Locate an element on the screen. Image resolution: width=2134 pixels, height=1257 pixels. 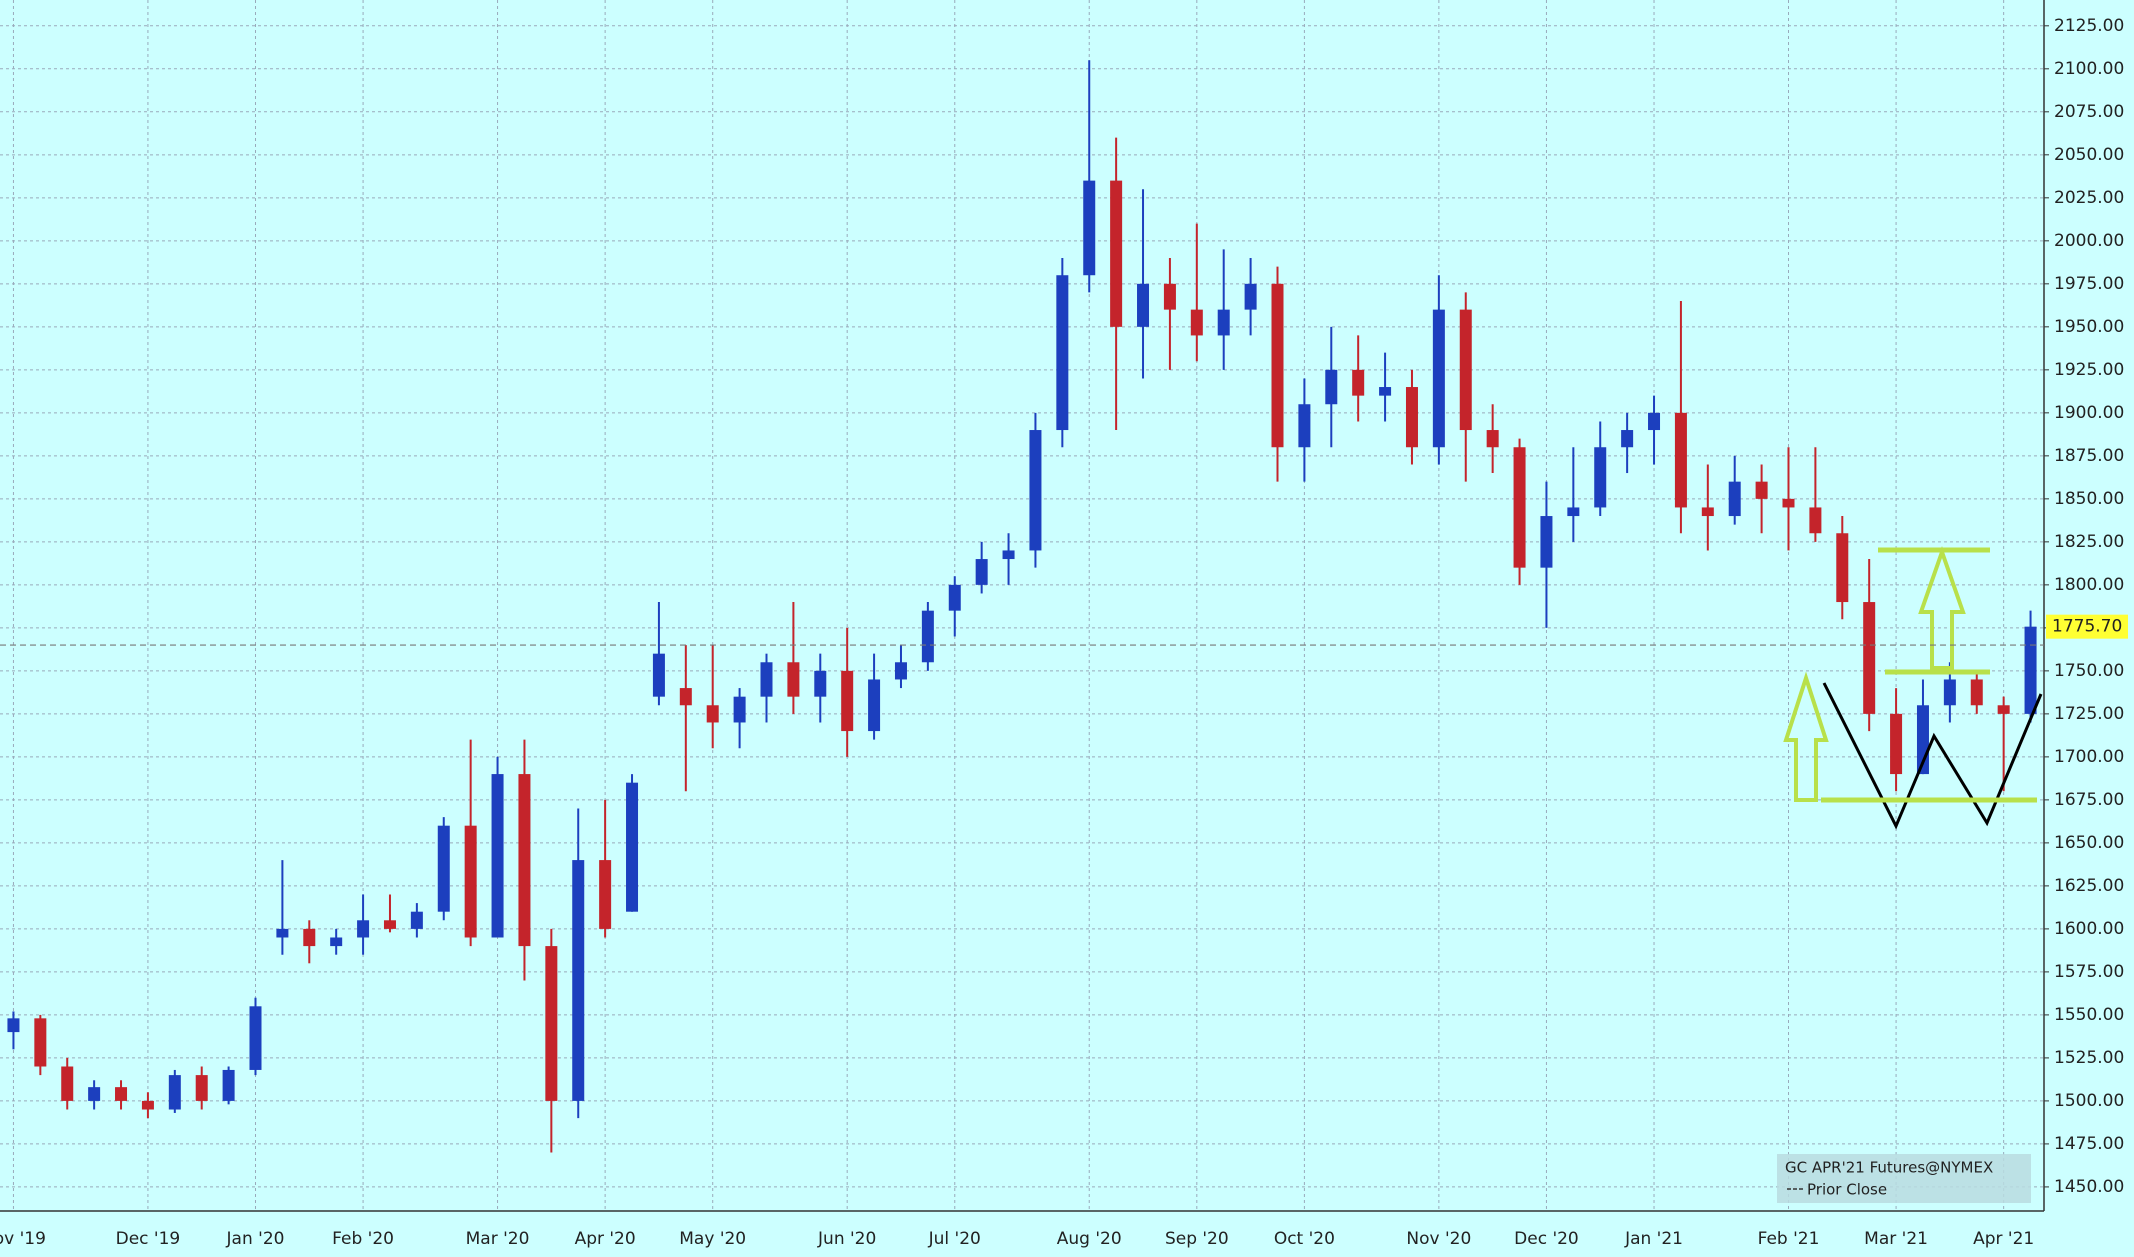
y-tick-label: 1700.00 is located at coordinates (2089, 757).